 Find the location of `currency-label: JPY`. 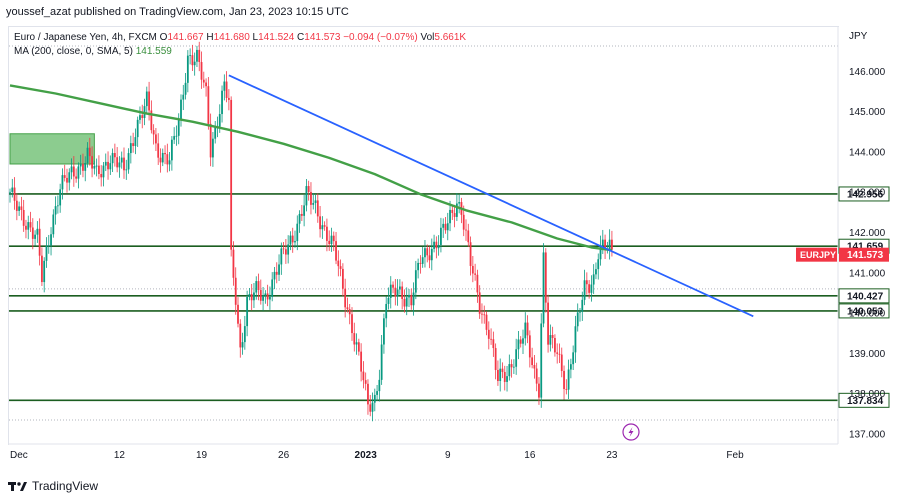

currency-label: JPY is located at coordinates (858, 36).